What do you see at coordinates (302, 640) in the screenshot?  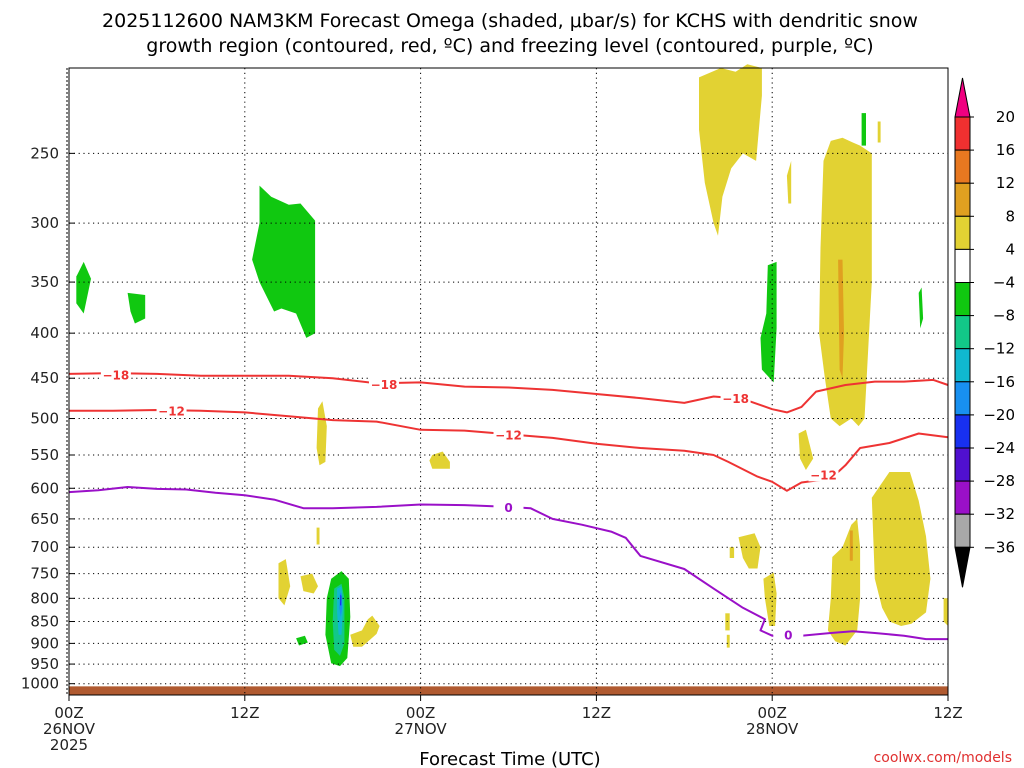 I see `omega-shade--8-6` at bounding box center [302, 640].